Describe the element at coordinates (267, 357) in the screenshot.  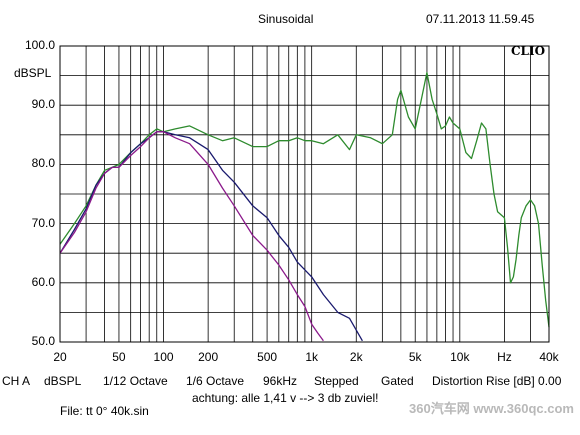
I see `x-tick-label: 500` at that location.